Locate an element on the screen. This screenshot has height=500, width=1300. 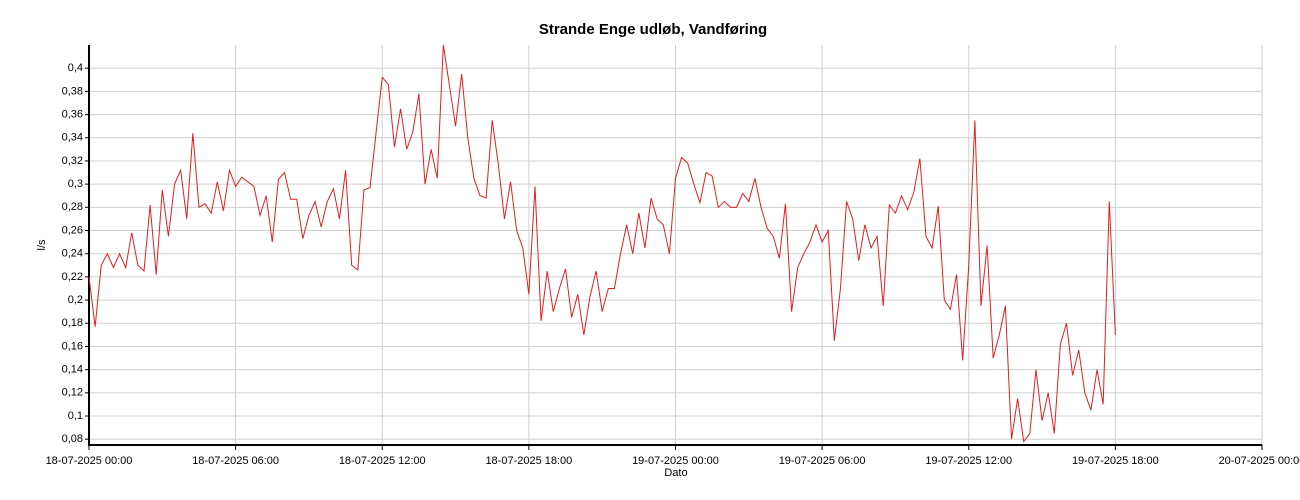
y-tick-label: 0,3 is located at coordinates (75, 184).